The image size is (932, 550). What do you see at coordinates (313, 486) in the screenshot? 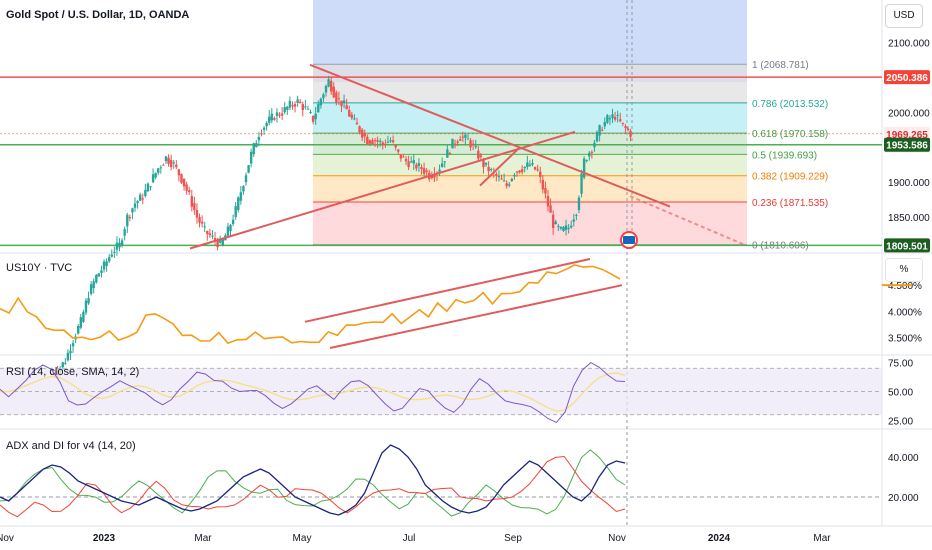
I see `di-minus-line` at bounding box center [313, 486].